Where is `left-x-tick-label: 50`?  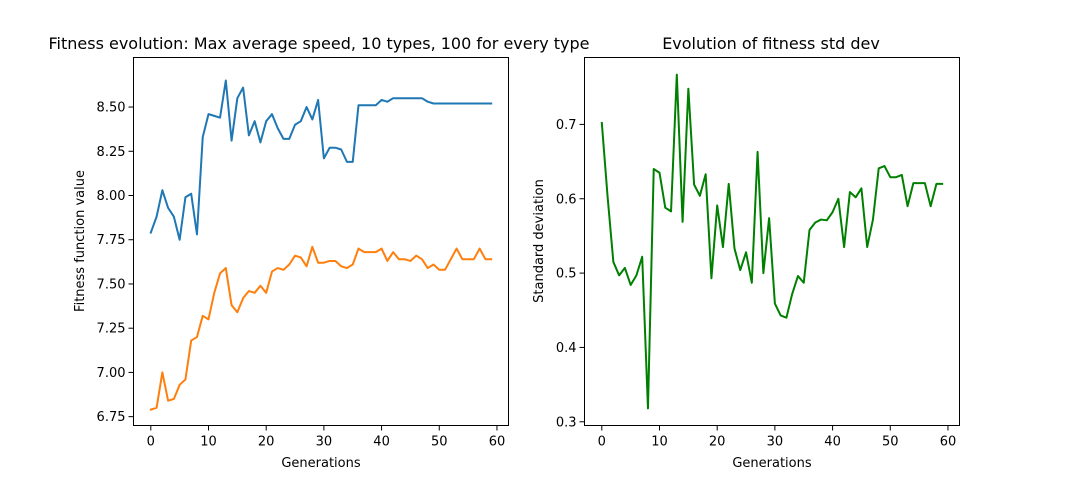 left-x-tick-label: 50 is located at coordinates (439, 442).